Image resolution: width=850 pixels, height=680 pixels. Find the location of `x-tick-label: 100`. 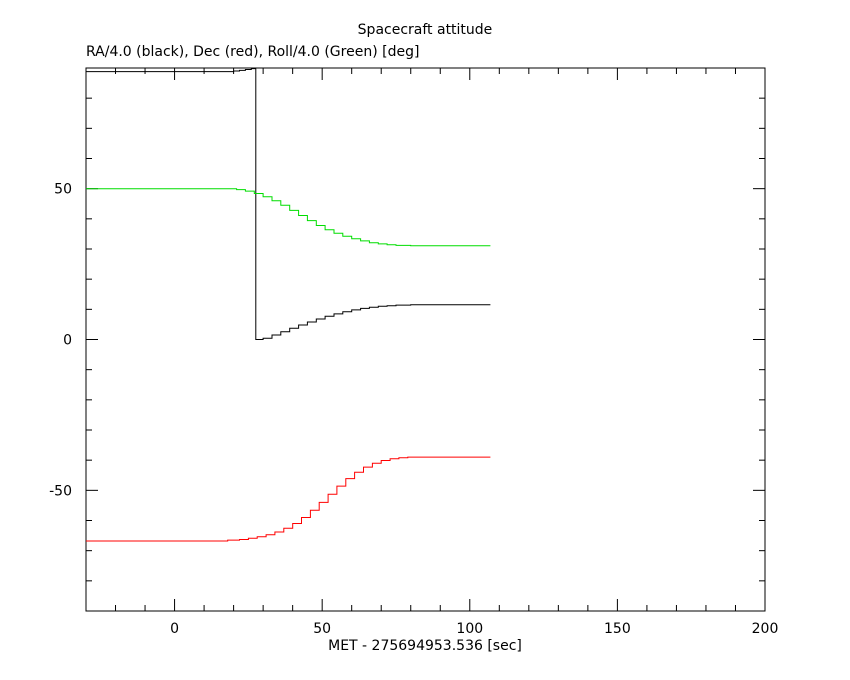

x-tick-label: 100 is located at coordinates (469, 629).